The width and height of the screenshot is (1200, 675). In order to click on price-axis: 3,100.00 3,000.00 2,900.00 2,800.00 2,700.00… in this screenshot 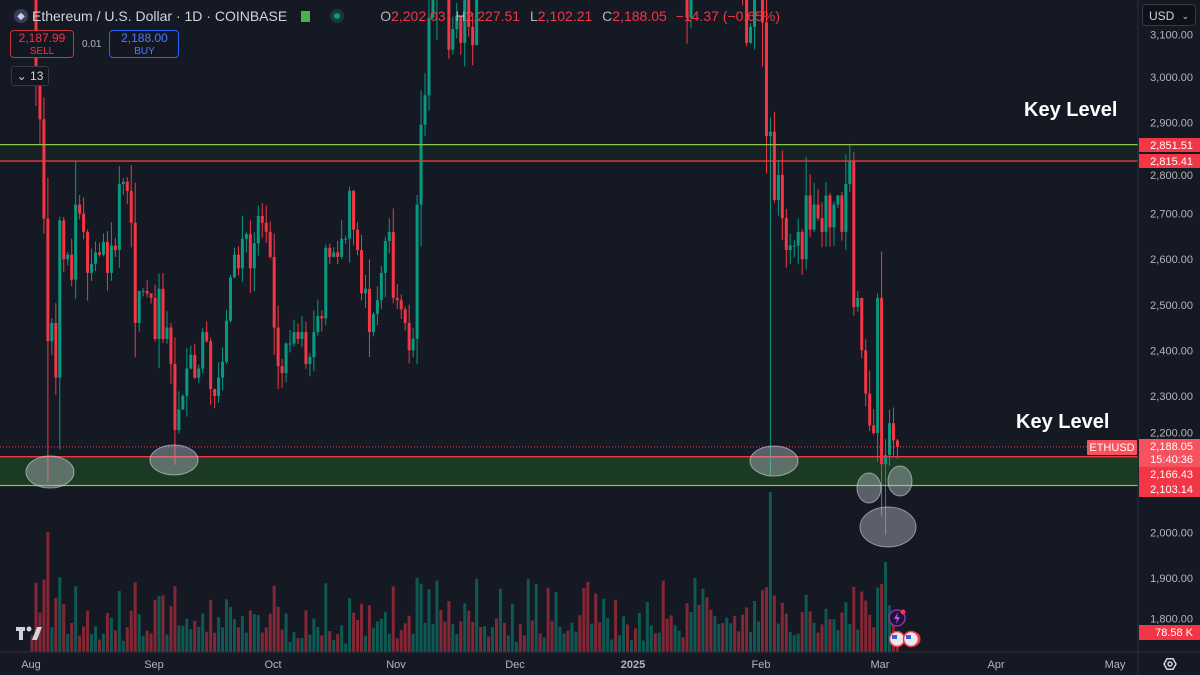, I will do `click(1171, 327)`.